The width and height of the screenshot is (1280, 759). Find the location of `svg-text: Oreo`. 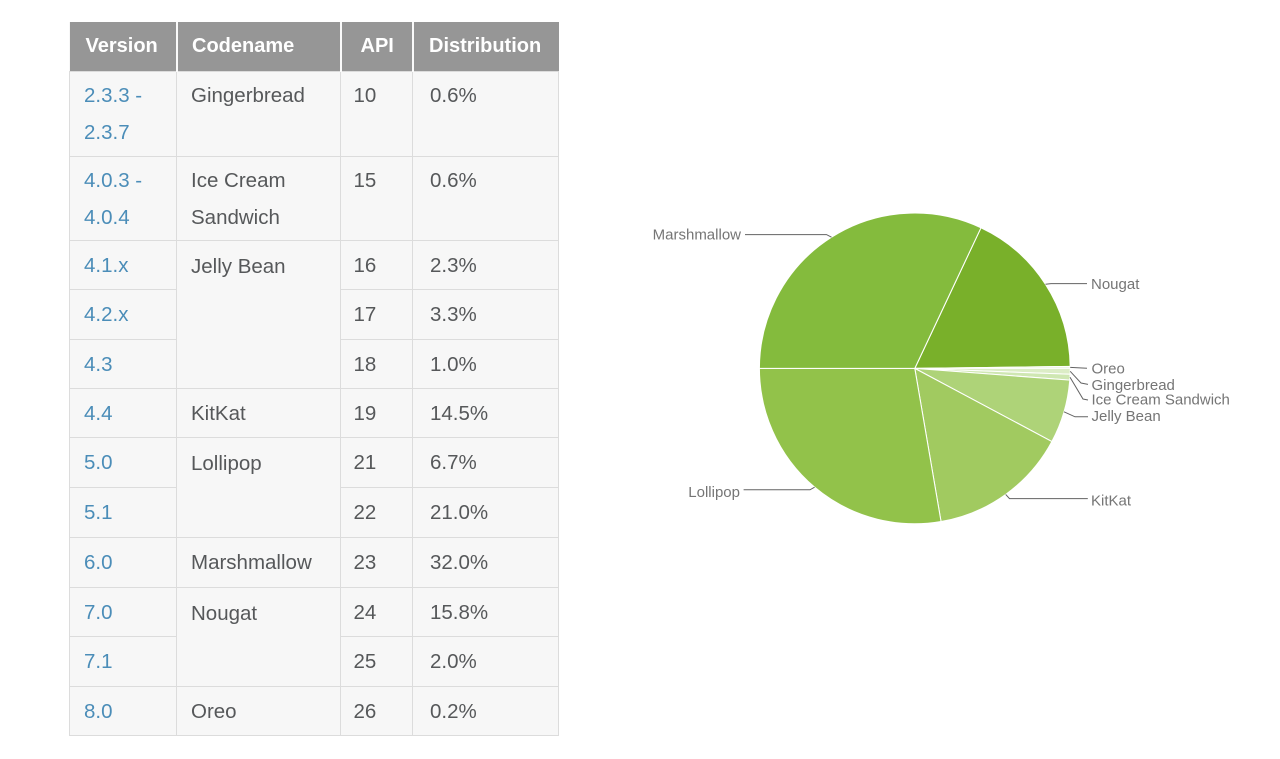

svg-text: Oreo is located at coordinates (1108, 369).